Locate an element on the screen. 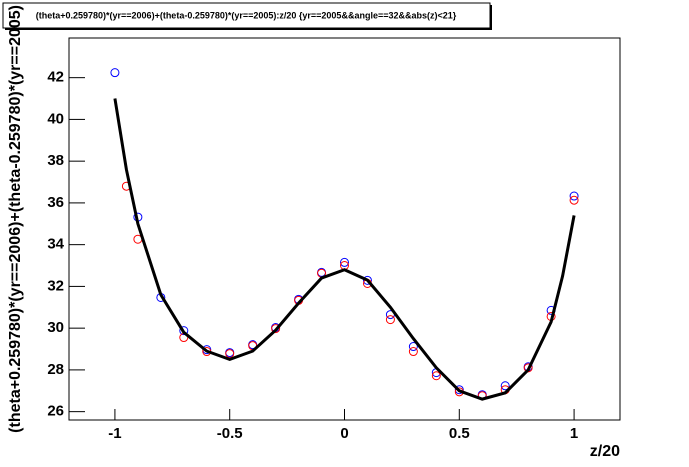 Image resolution: width=689 pixels, height=467 pixels. title-box is located at coordinates (246, 15).